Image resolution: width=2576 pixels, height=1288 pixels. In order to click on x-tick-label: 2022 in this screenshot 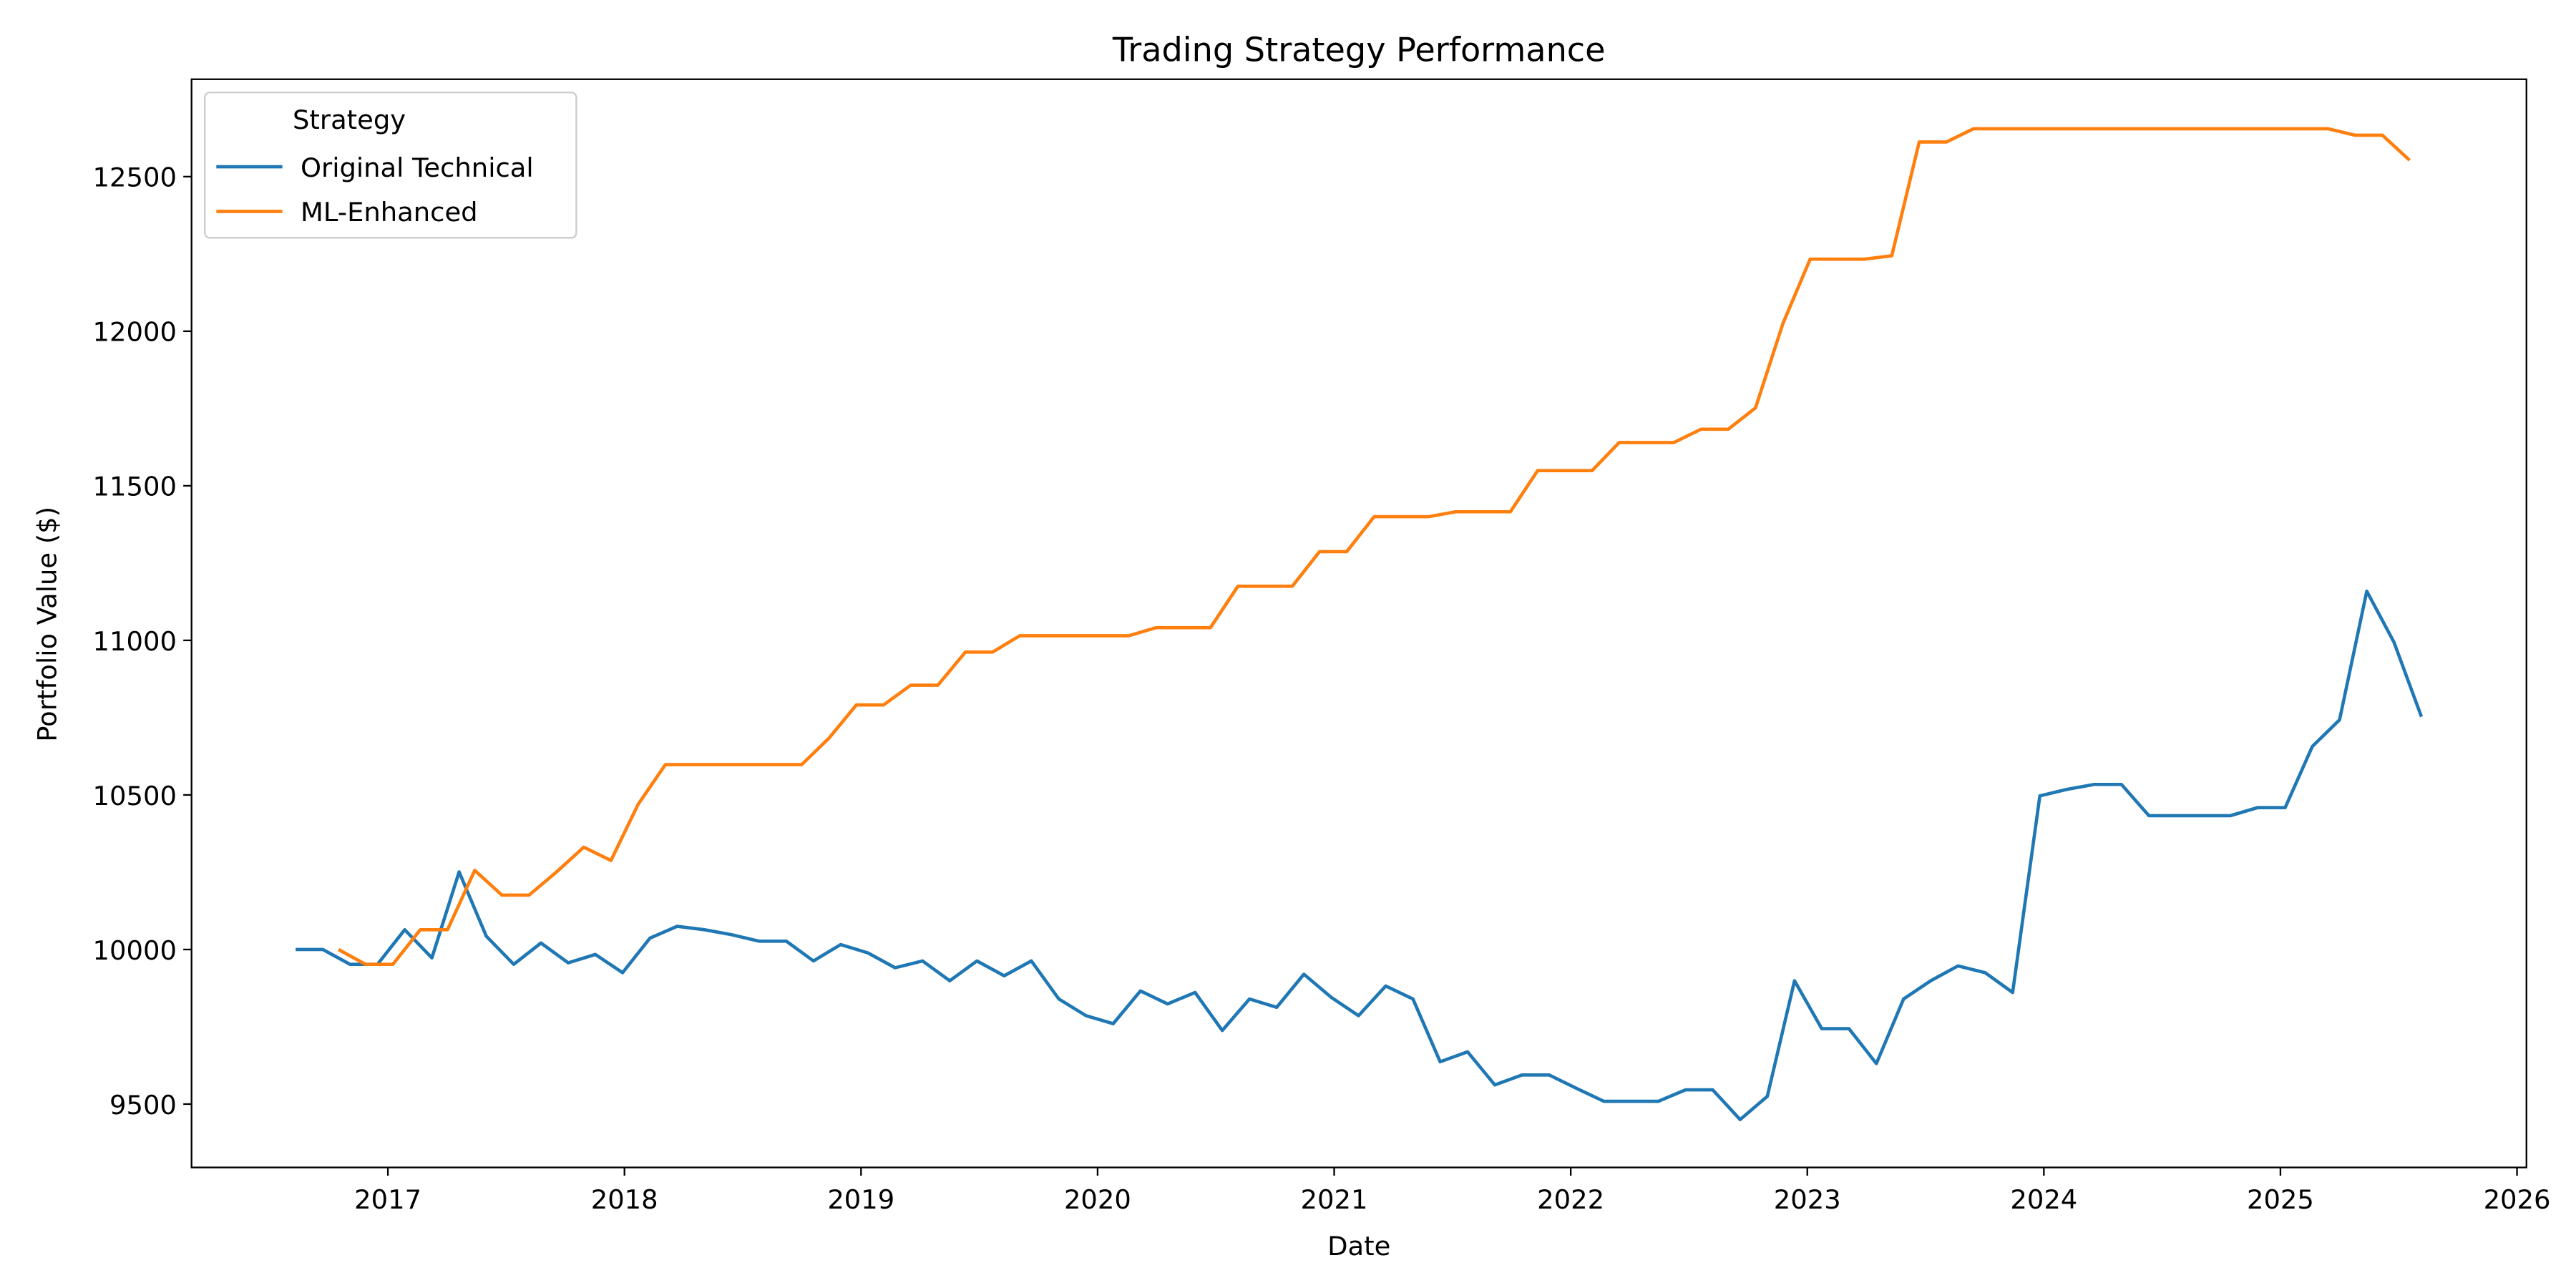, I will do `click(1570, 1199)`.